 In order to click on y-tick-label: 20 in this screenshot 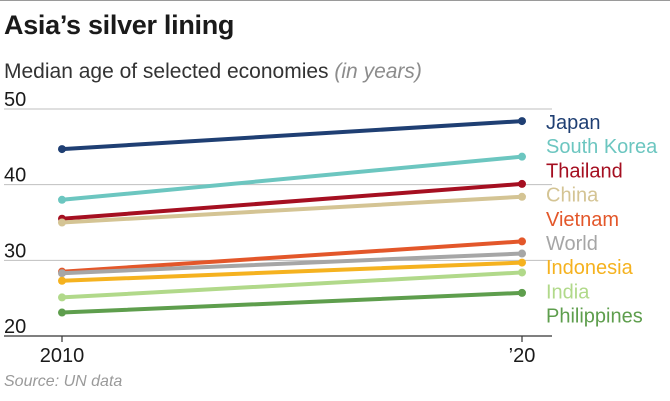, I will do `click(15, 327)`.